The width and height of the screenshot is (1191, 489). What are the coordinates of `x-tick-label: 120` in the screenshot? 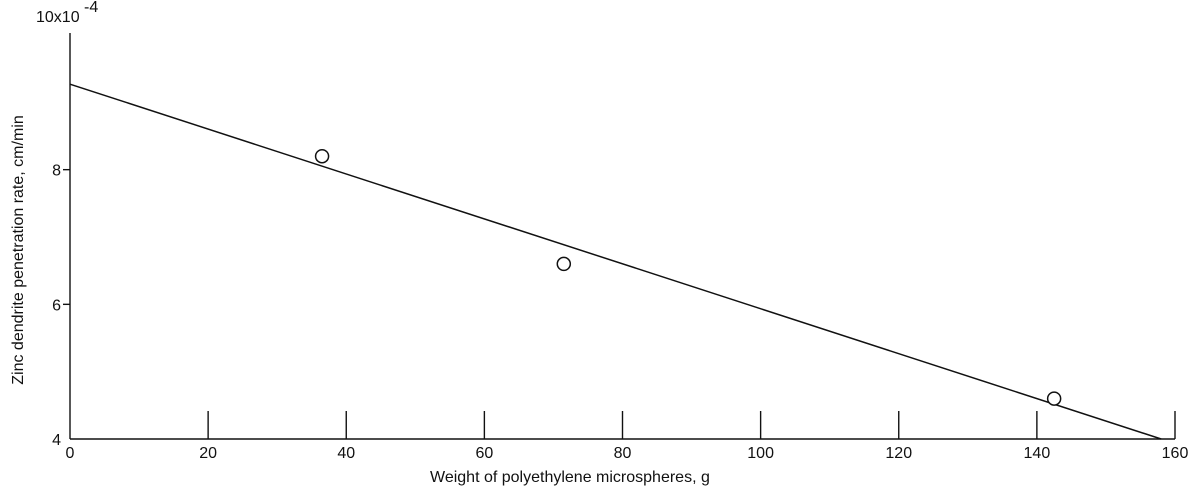 It's located at (898, 453).